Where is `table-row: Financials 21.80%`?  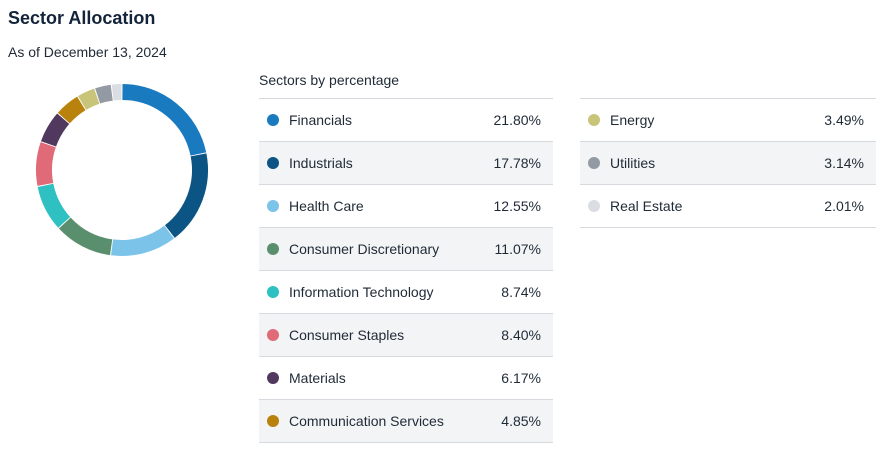
table-row: Financials 21.80% is located at coordinates (406, 120).